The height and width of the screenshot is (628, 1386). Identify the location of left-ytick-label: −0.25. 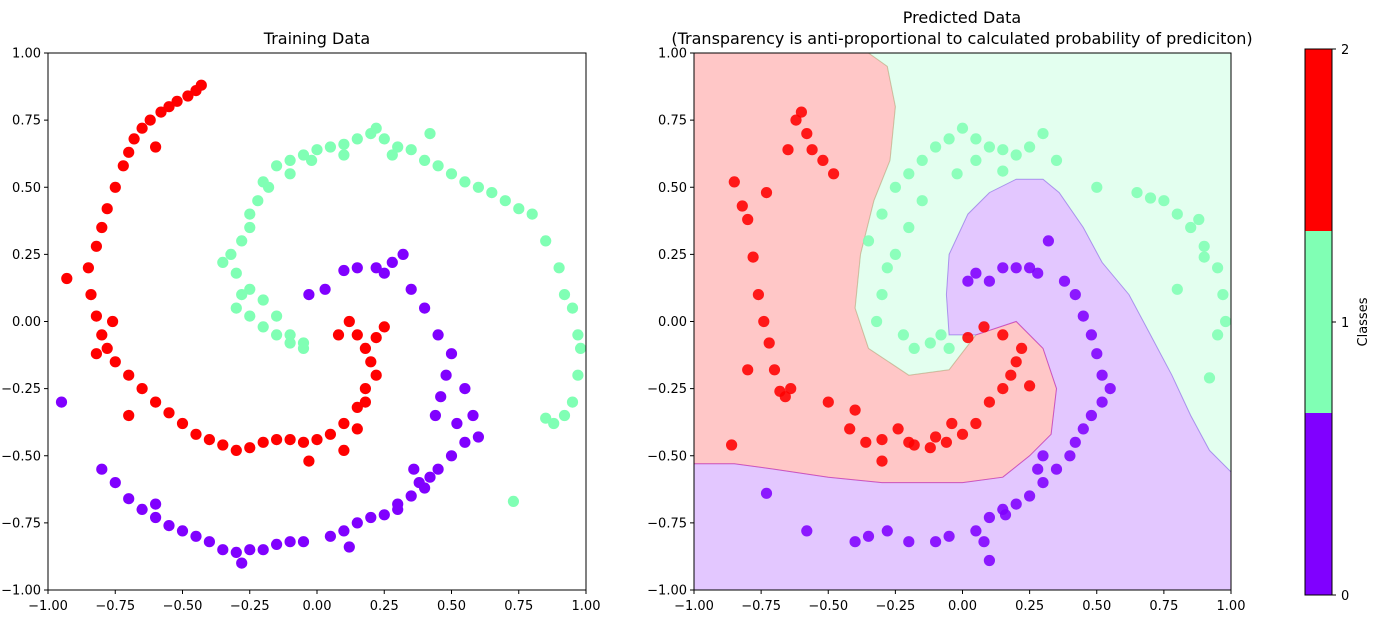
(21, 389).